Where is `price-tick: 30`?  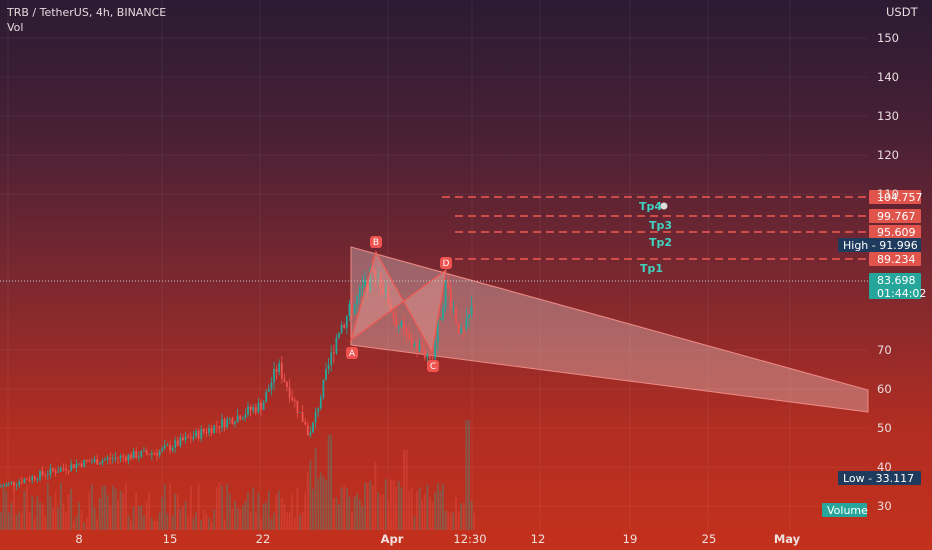 price-tick: 30 is located at coordinates (884, 506).